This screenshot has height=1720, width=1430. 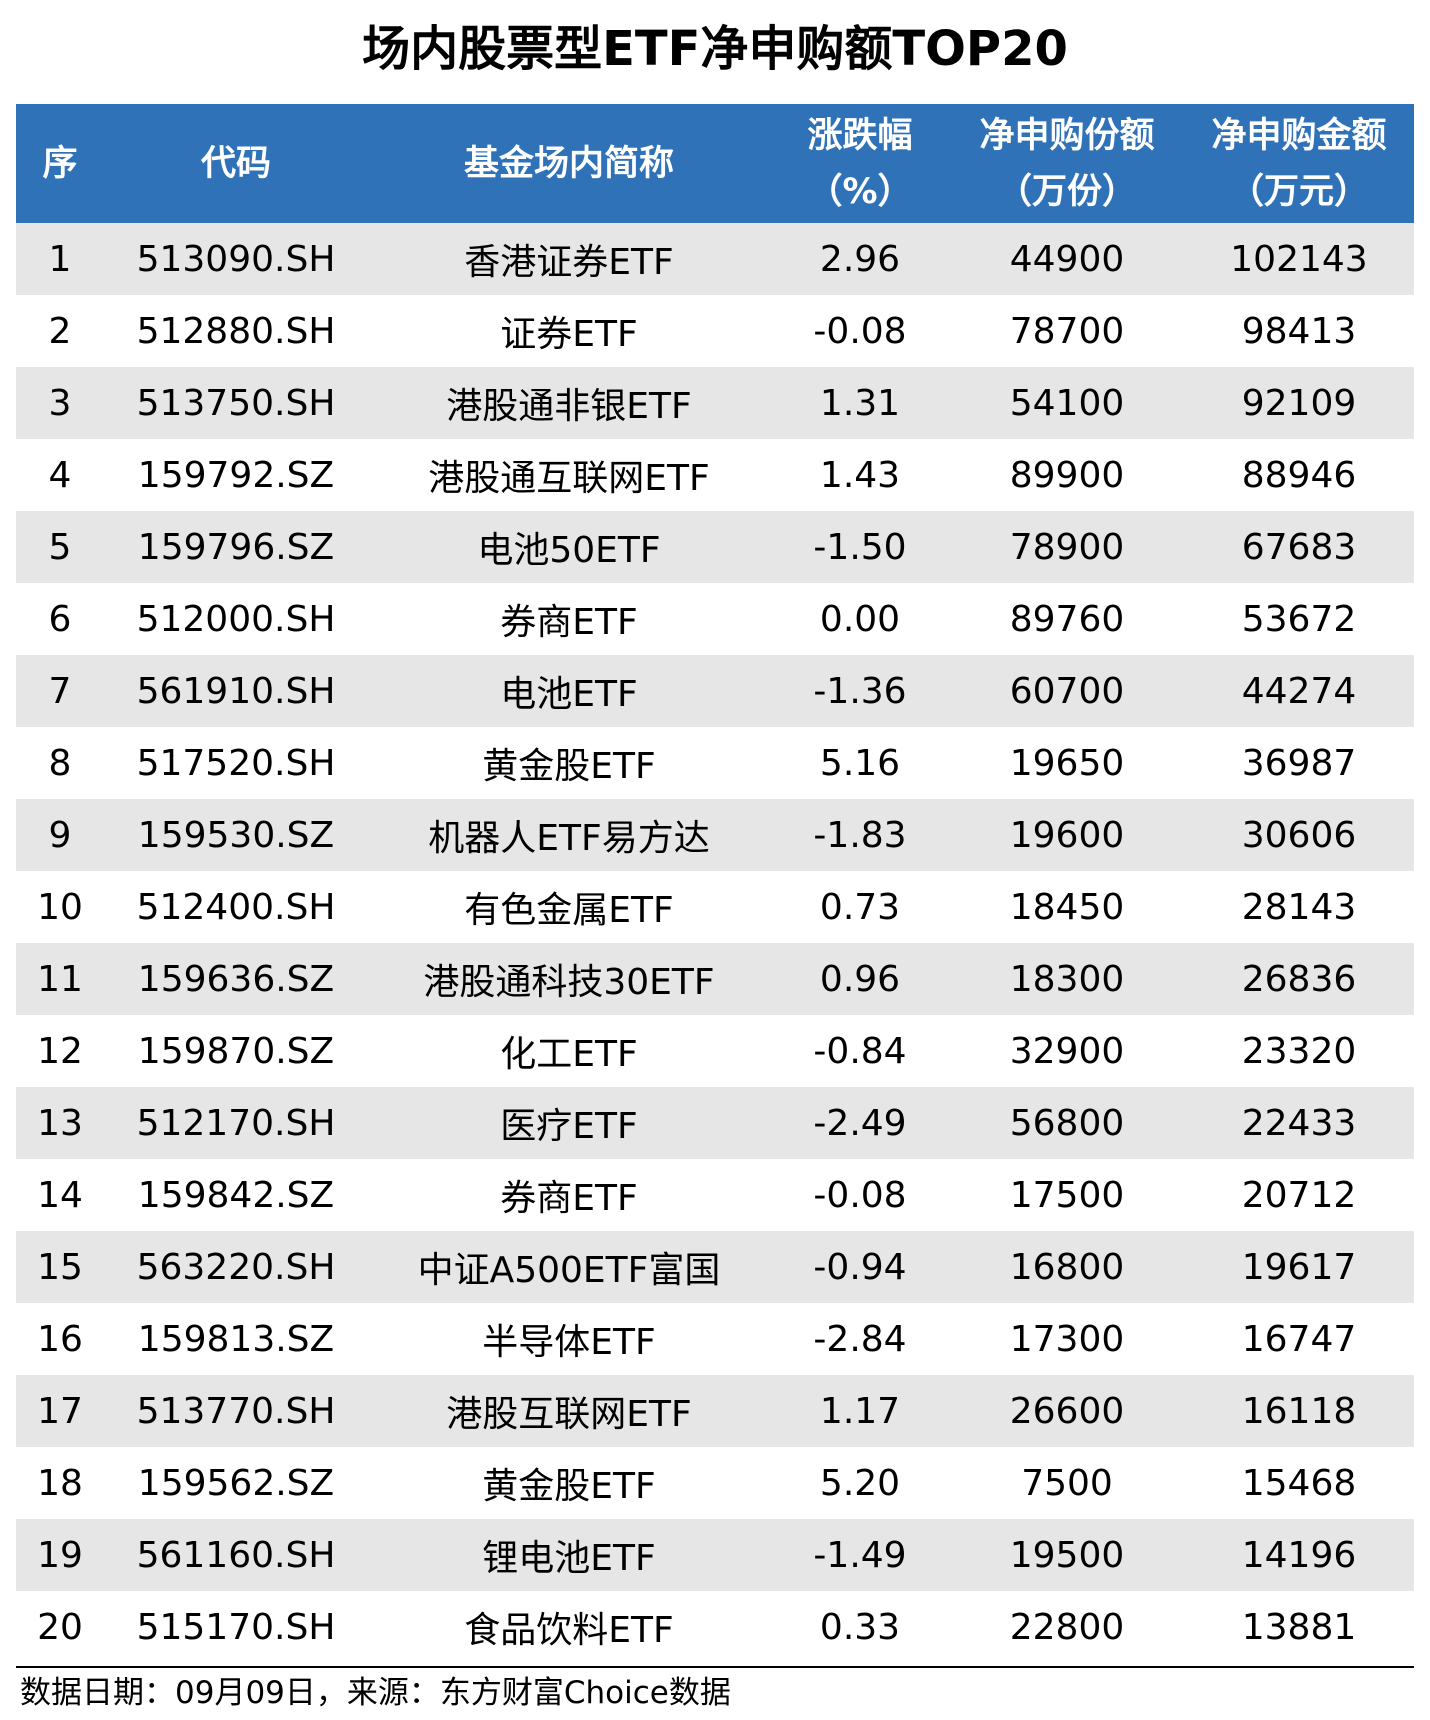 What do you see at coordinates (1299, 619) in the screenshot?
I see `net-amount-cell: 53672` at bounding box center [1299, 619].